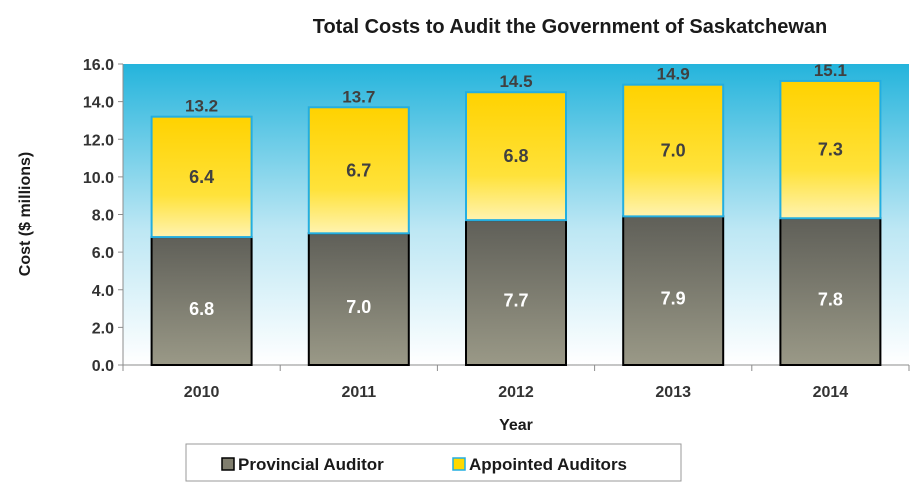  Describe the element at coordinates (515, 301) in the screenshot. I see `data-label-provincial-auditor: 7.7` at that location.